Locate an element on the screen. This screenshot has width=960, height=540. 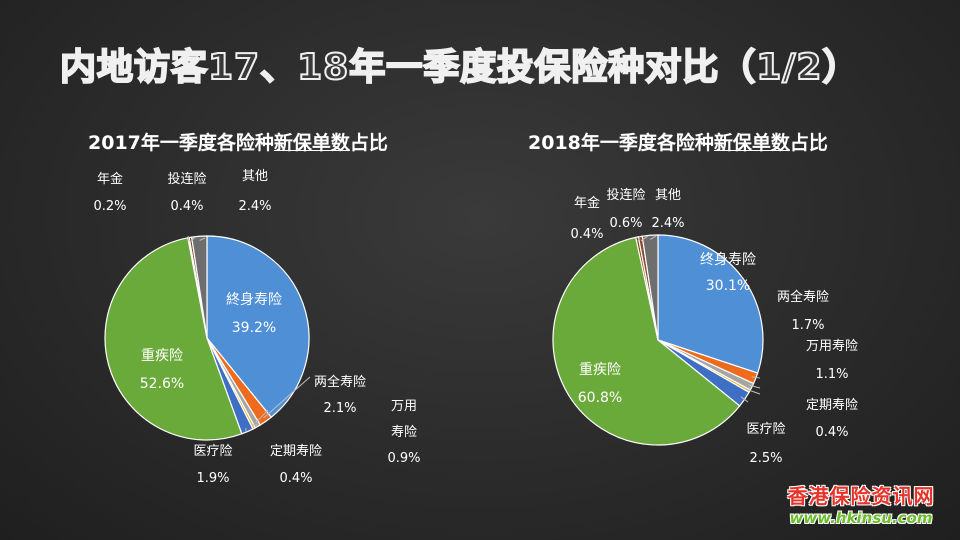
chart-title-2017: 2017年一季度各险种新保单数占比 is located at coordinates (238, 141).